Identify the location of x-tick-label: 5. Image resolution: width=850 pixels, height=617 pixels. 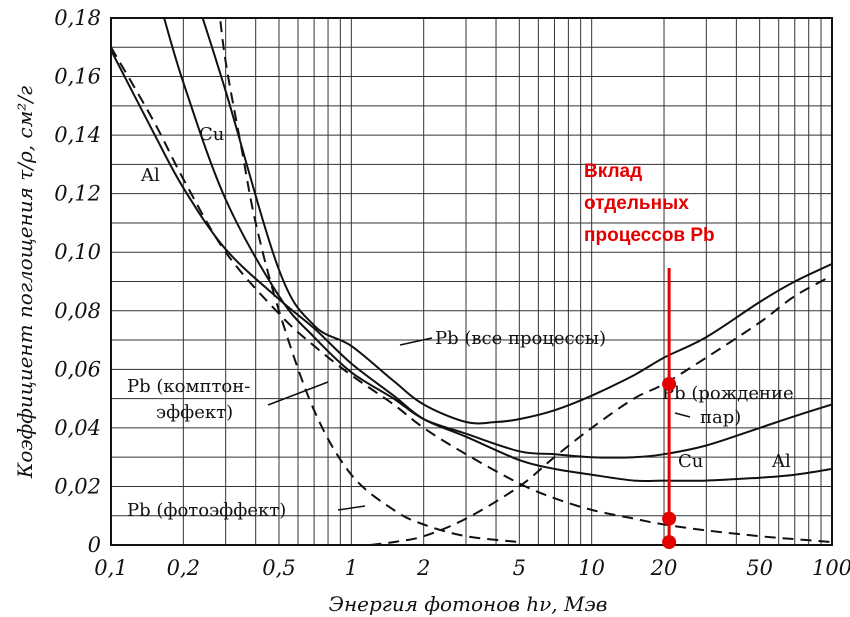
(519, 568).